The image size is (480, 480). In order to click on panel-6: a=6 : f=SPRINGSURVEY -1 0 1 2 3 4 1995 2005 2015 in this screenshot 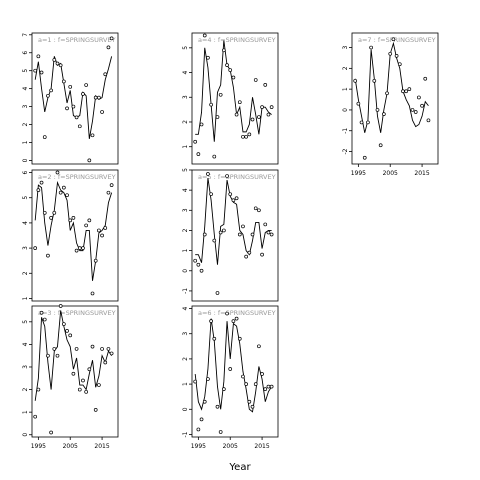, I will do `click(230, 377)`.